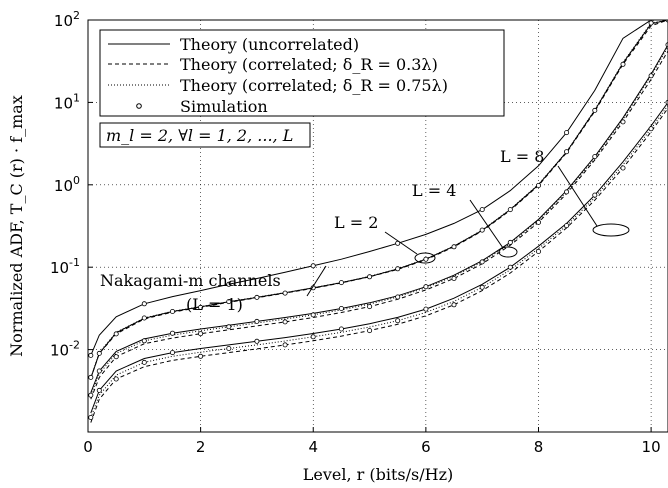 The height and width of the screenshot is (488, 668). Describe the element at coordinates (401, 243) in the screenshot. I see `leader-l2` at that location.